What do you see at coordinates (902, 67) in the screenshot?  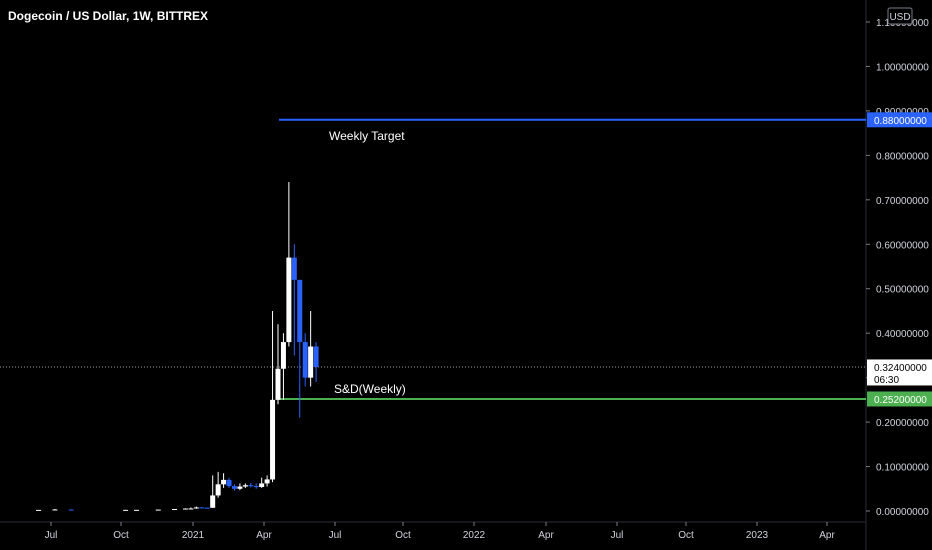 I see `price-tick-label: 1.00000000` at bounding box center [902, 67].